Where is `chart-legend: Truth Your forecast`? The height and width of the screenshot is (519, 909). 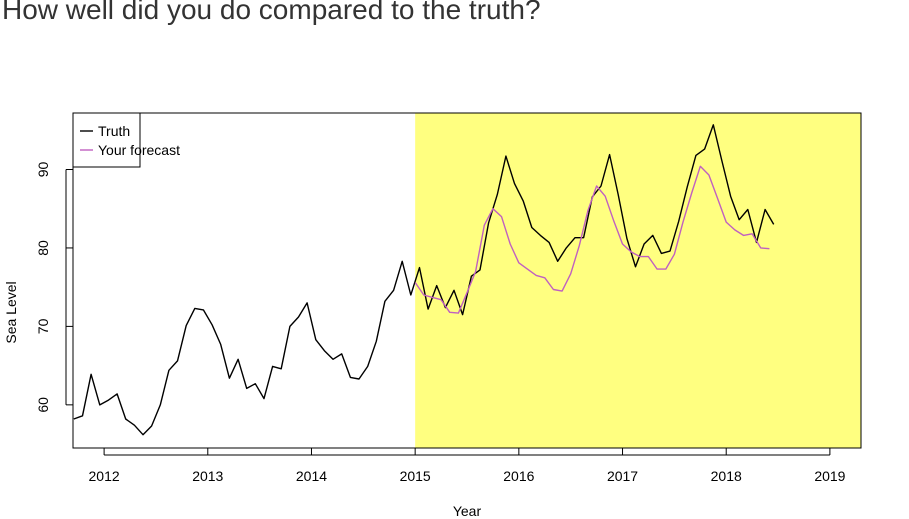 chart-legend: Truth Your forecast is located at coordinates (126, 140).